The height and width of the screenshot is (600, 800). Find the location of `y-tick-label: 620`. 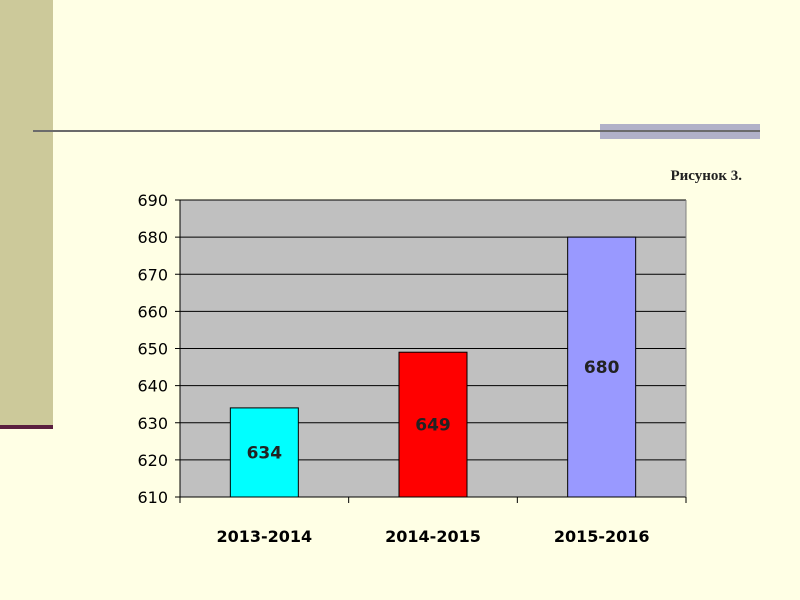

y-tick-label: 620 is located at coordinates (152, 460).